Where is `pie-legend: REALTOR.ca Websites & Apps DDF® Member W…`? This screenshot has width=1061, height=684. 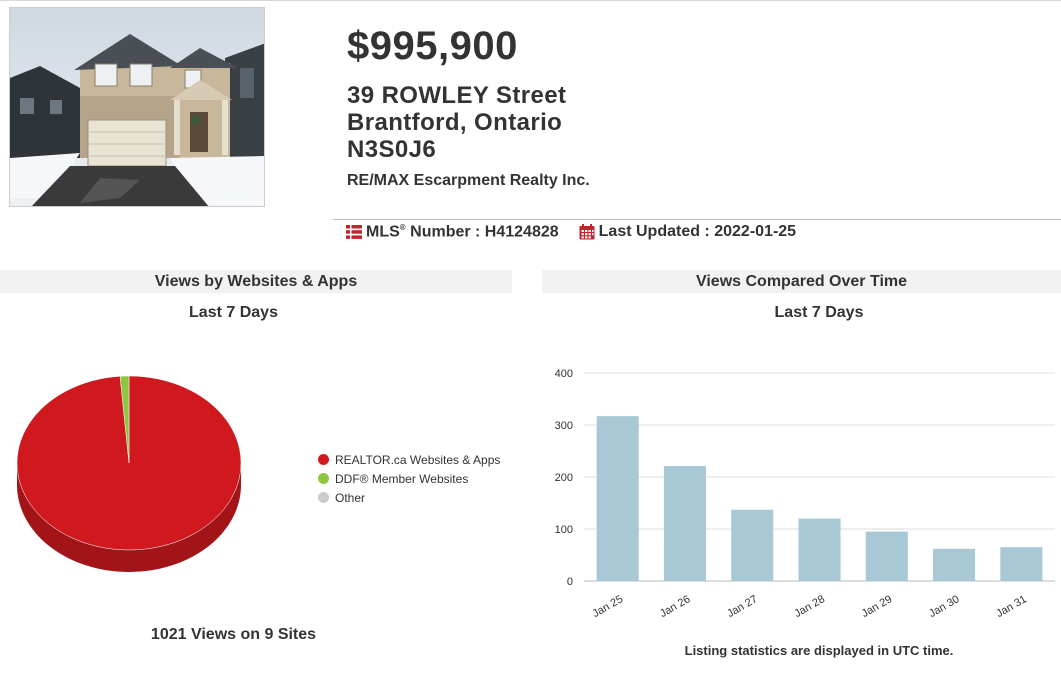
pie-legend: REALTOR.ca Websites & Apps DDF® Member W… is located at coordinates (409, 478).